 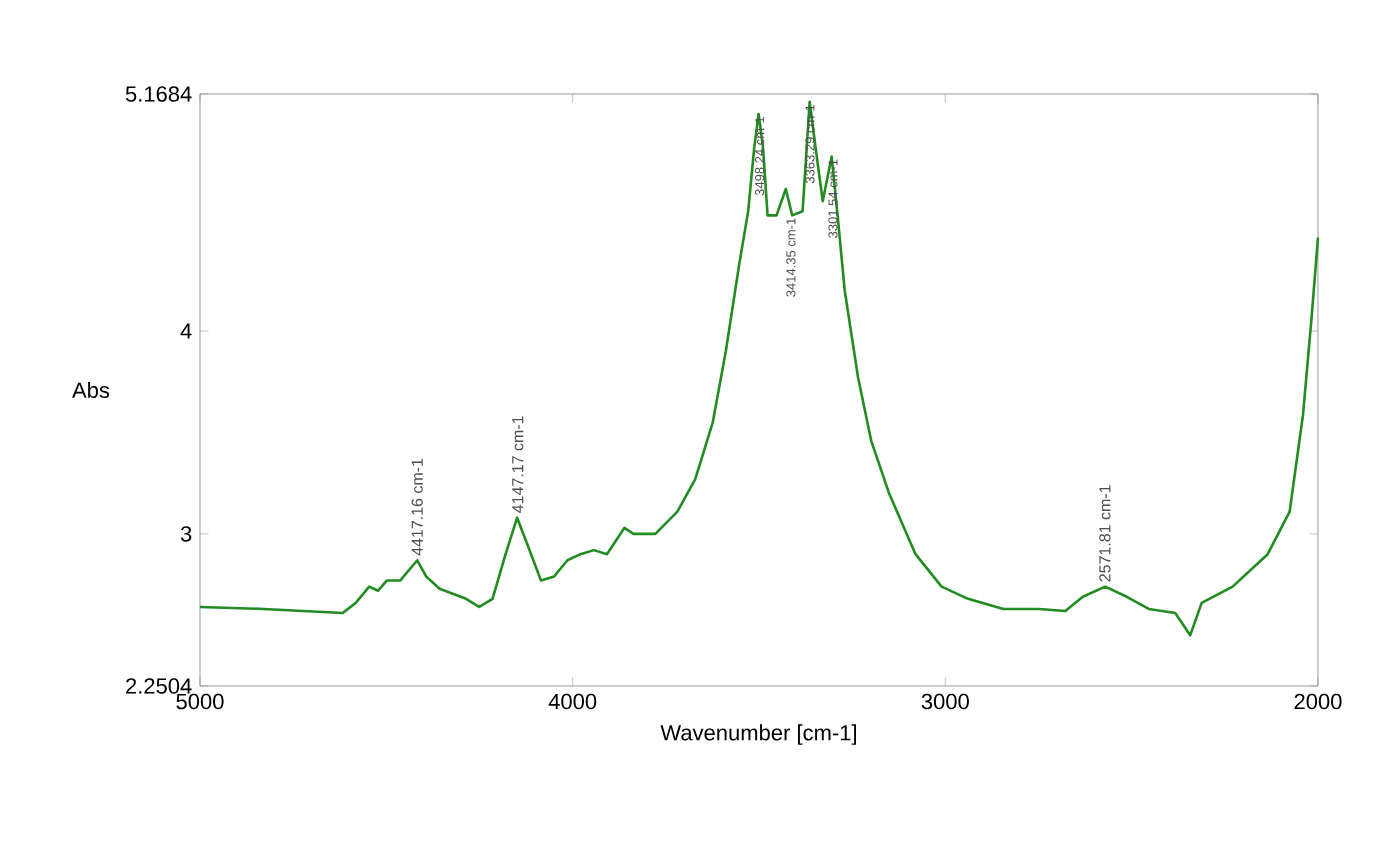 What do you see at coordinates (1318, 701) in the screenshot?
I see `x-tick-label: 2000` at bounding box center [1318, 701].